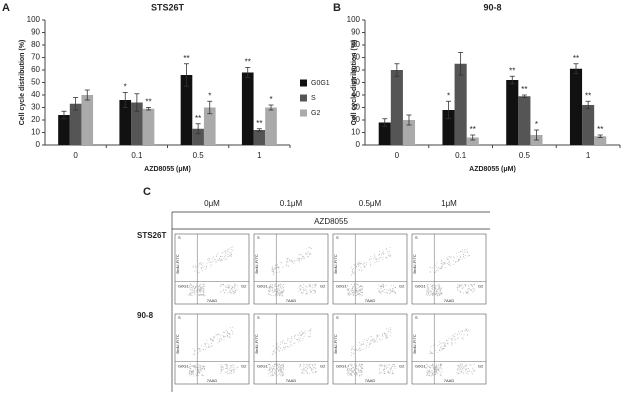 The image size is (629, 402). I want to click on column-label: 0μM, so click(212, 203).